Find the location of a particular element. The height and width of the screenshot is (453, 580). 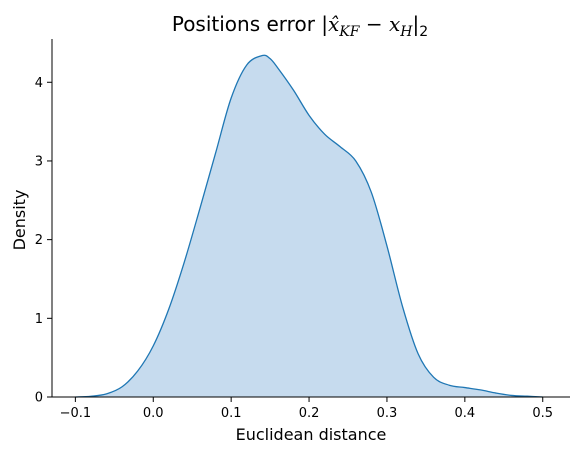

y-tick-label: 4 is located at coordinates (39, 83).